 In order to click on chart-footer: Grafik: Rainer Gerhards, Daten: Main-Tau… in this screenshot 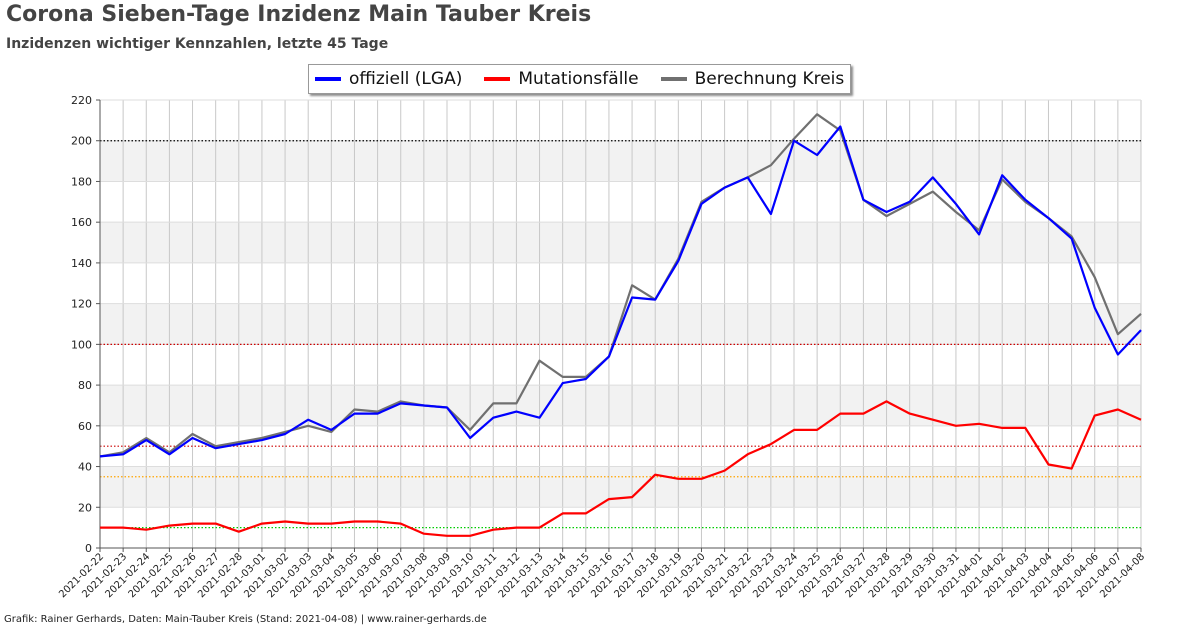, I will do `click(245, 619)`.